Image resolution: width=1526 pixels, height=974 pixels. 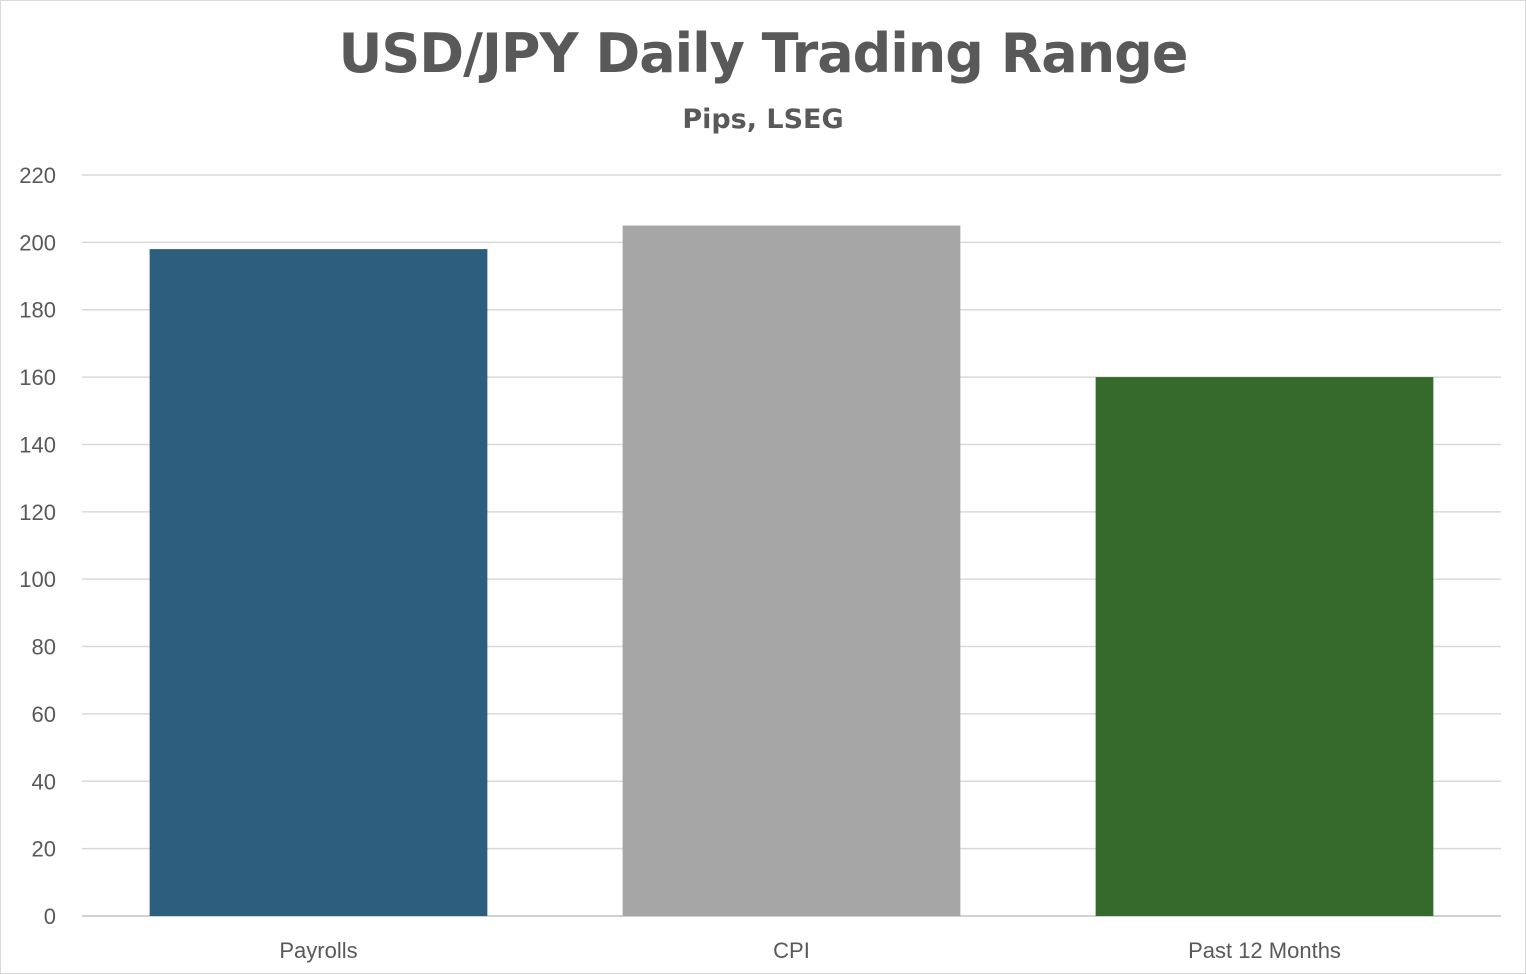 I want to click on bar-past-12-months, so click(x=1264, y=646).